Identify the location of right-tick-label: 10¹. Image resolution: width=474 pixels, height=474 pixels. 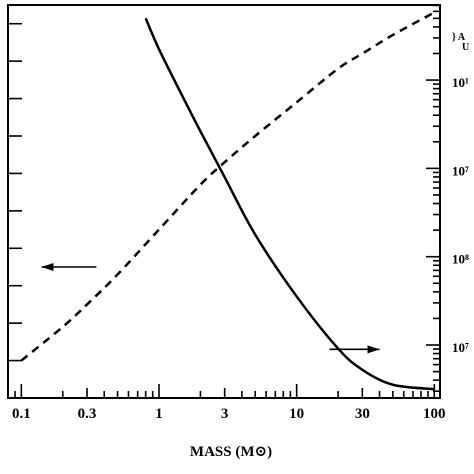
(460, 82).